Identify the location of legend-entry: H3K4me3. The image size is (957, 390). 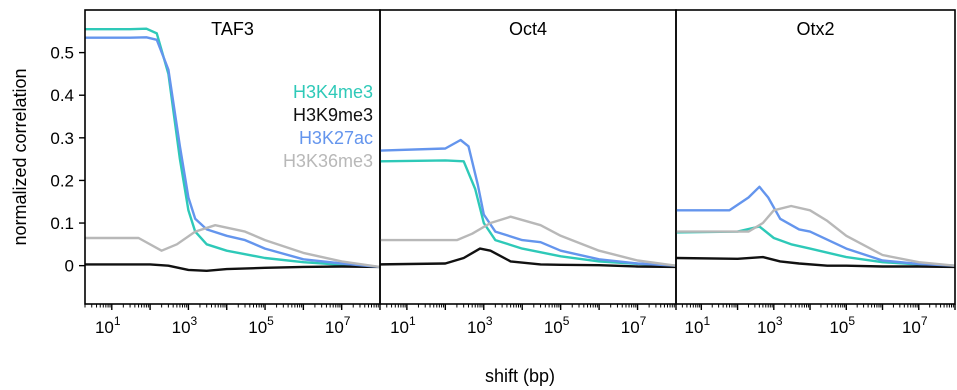
(333, 92).